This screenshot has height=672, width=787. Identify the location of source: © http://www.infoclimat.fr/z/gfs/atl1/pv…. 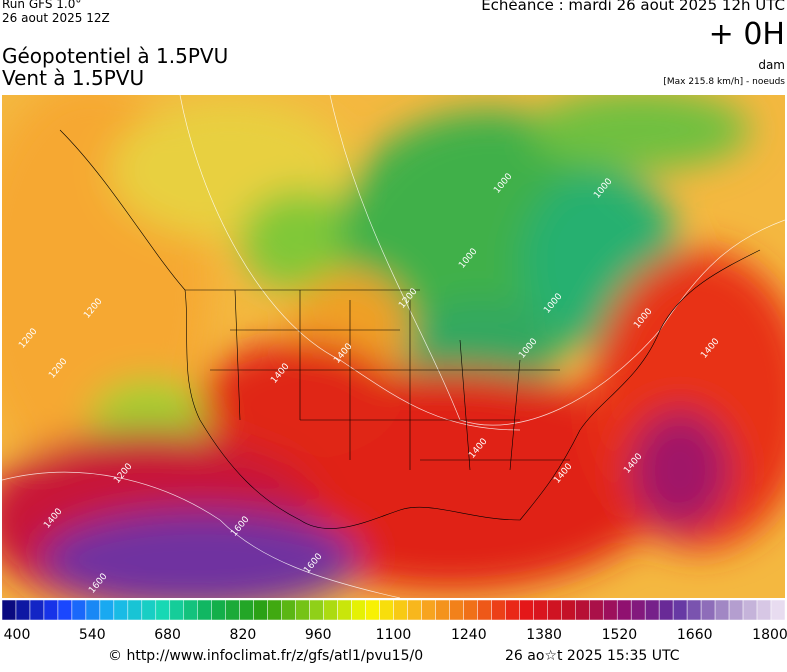
(266, 656).